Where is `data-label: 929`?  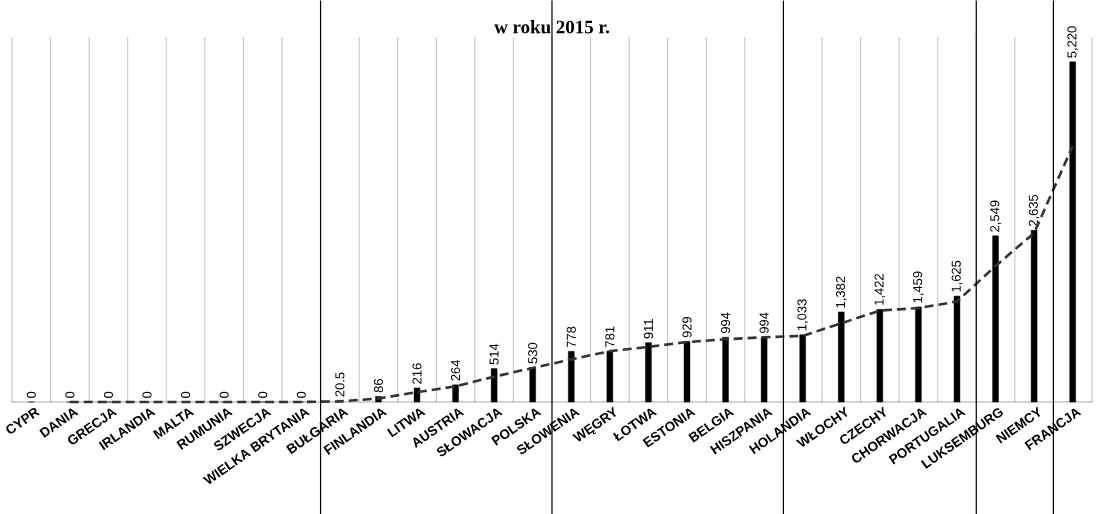
data-label: 929 is located at coordinates (687, 327).